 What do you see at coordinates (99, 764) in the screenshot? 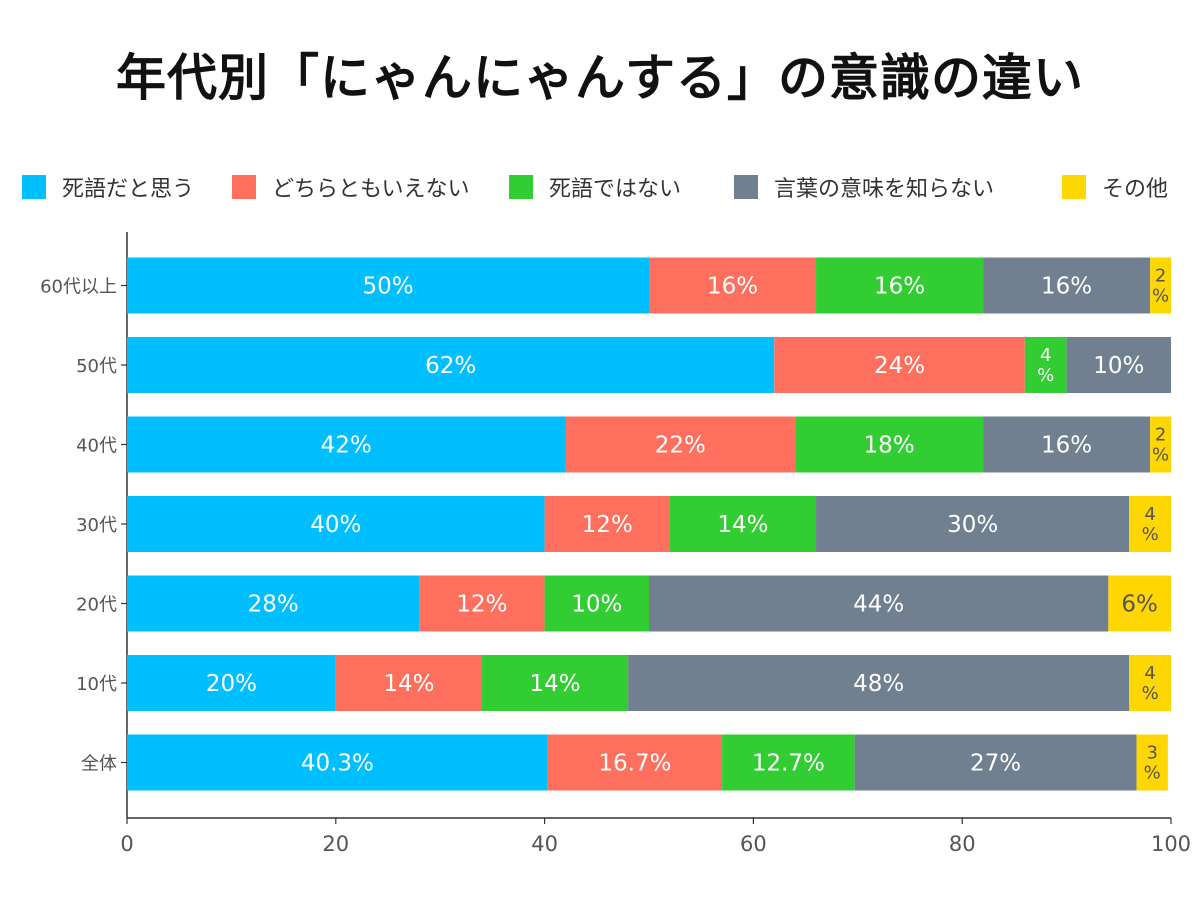
I see `y-tick-label: 全体` at bounding box center [99, 764].